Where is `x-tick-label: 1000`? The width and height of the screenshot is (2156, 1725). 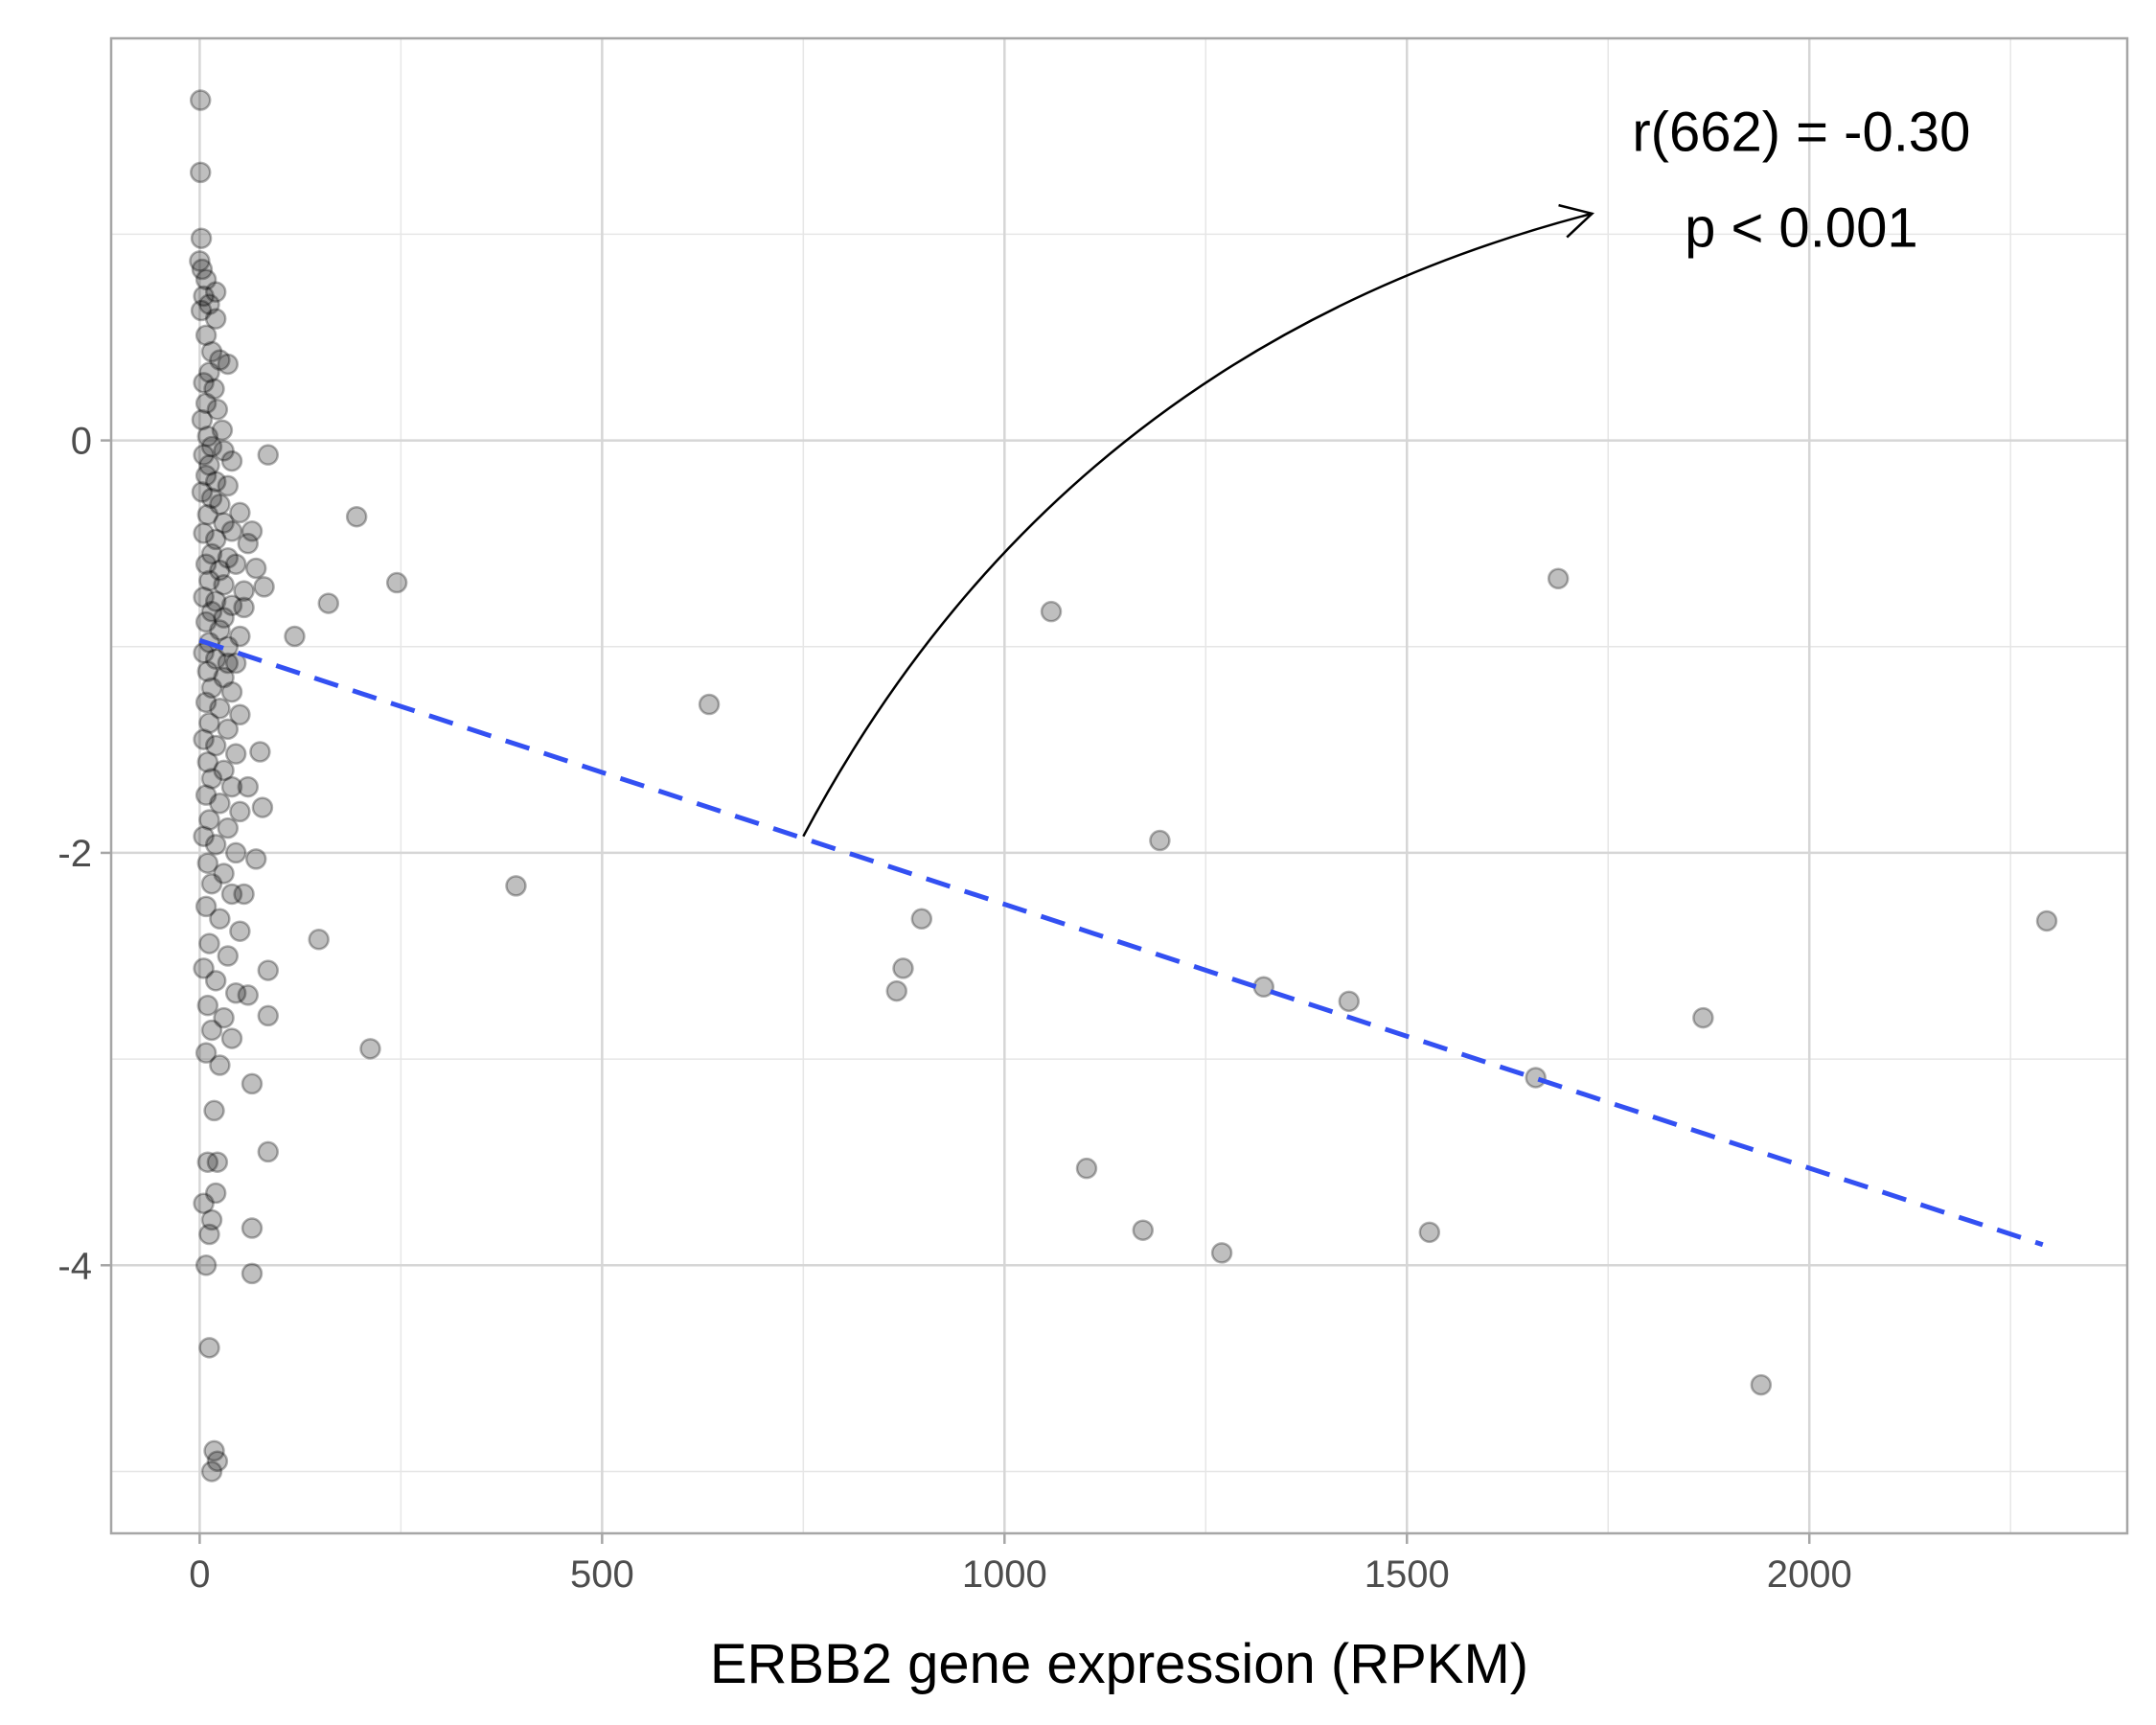
x-tick-label: 1000 is located at coordinates (1004, 1575).